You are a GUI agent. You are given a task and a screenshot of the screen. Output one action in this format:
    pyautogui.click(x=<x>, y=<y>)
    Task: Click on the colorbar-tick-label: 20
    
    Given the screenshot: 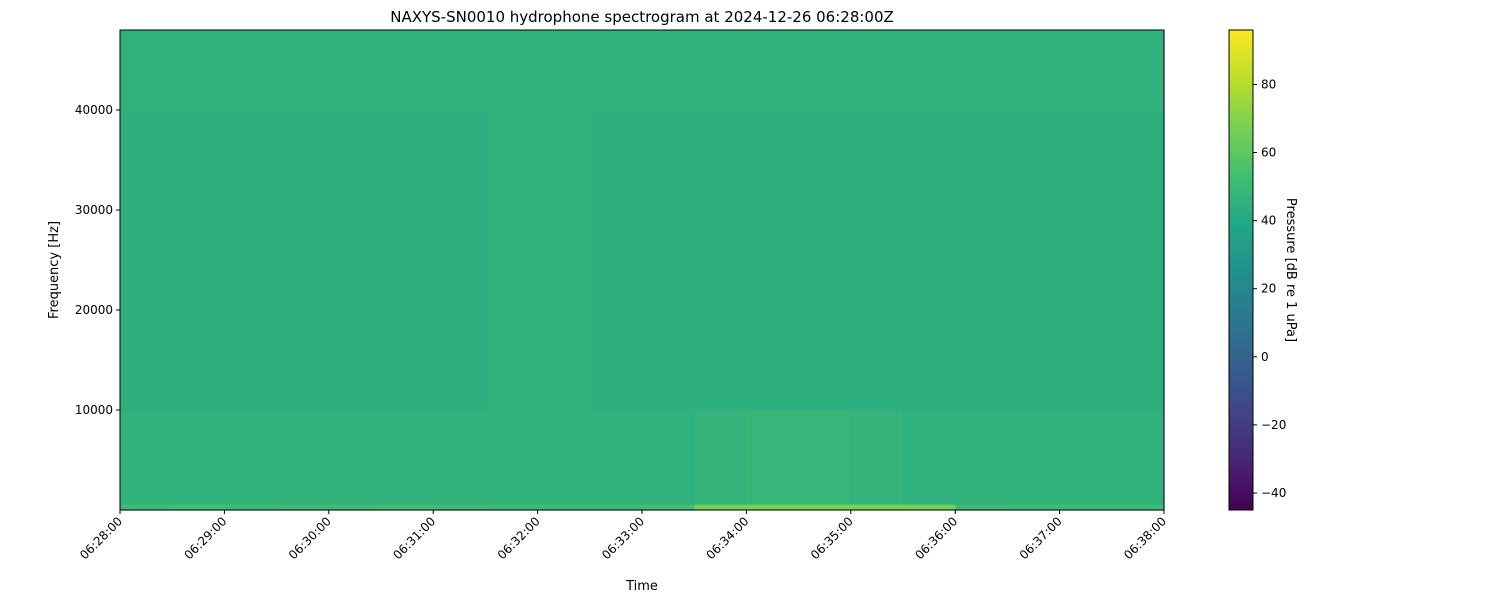 What is the action you would take?
    pyautogui.click(x=1268, y=289)
    